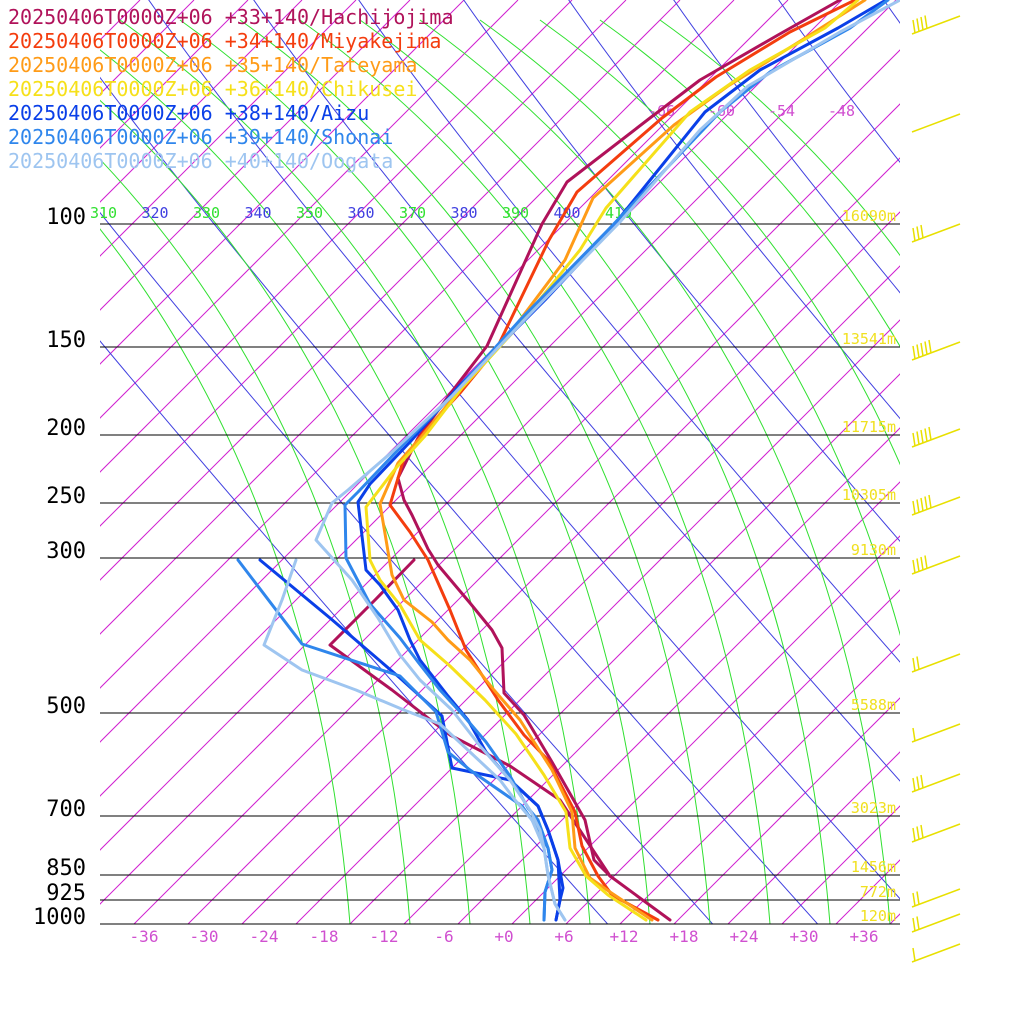  What do you see at coordinates (384, 936) in the screenshot?
I see `x-tick-label: -12` at bounding box center [384, 936].